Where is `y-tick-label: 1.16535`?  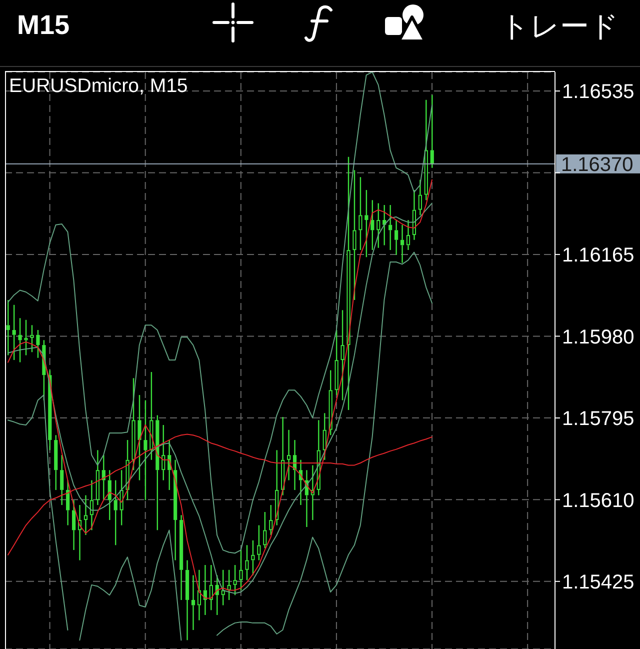
y-tick-label: 1.16535 is located at coordinates (598, 92).